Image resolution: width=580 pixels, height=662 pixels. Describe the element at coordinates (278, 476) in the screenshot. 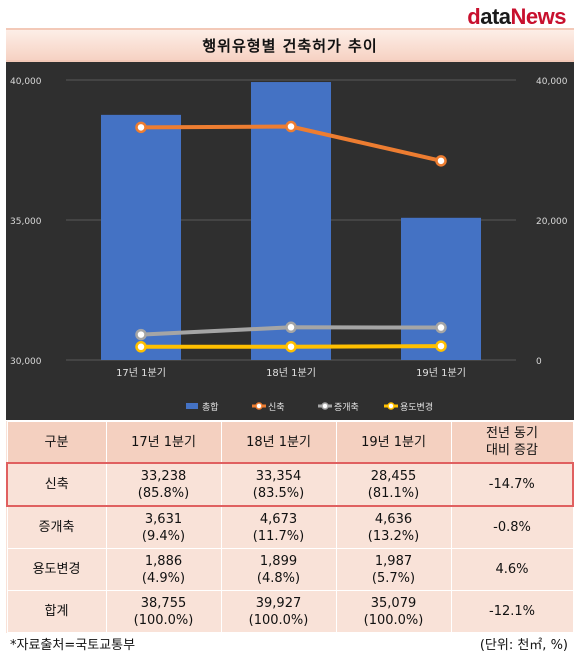

I see `cell-value: 33,354` at that location.